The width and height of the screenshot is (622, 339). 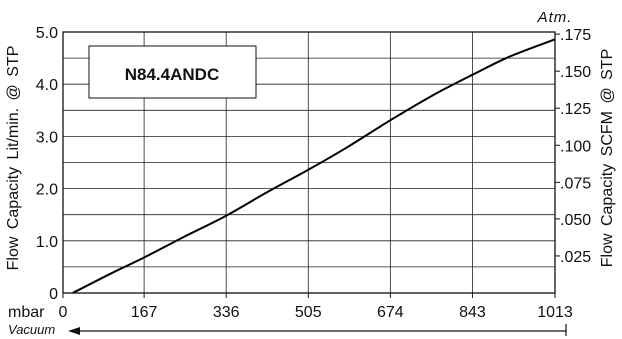 What do you see at coordinates (47, 137) in the screenshot?
I see `y-left-tick-label: 3.0` at bounding box center [47, 137].